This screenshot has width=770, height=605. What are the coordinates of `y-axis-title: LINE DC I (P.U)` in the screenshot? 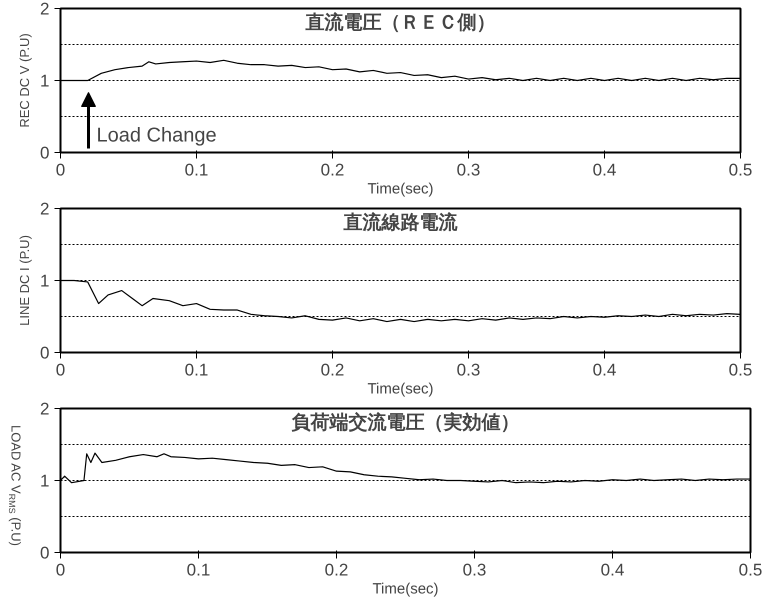 It's located at (24, 280).